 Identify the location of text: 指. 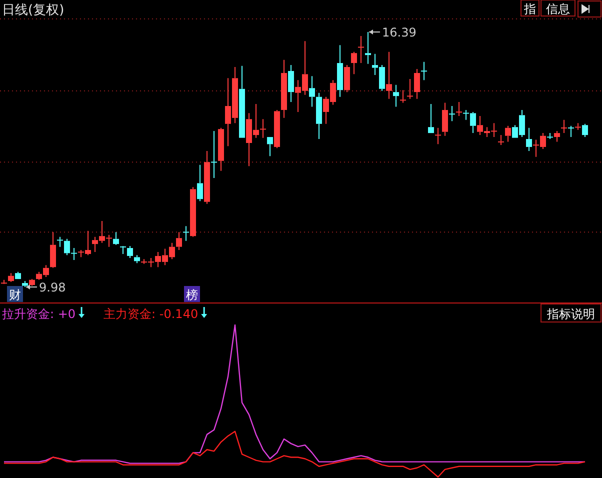
(529, 9).